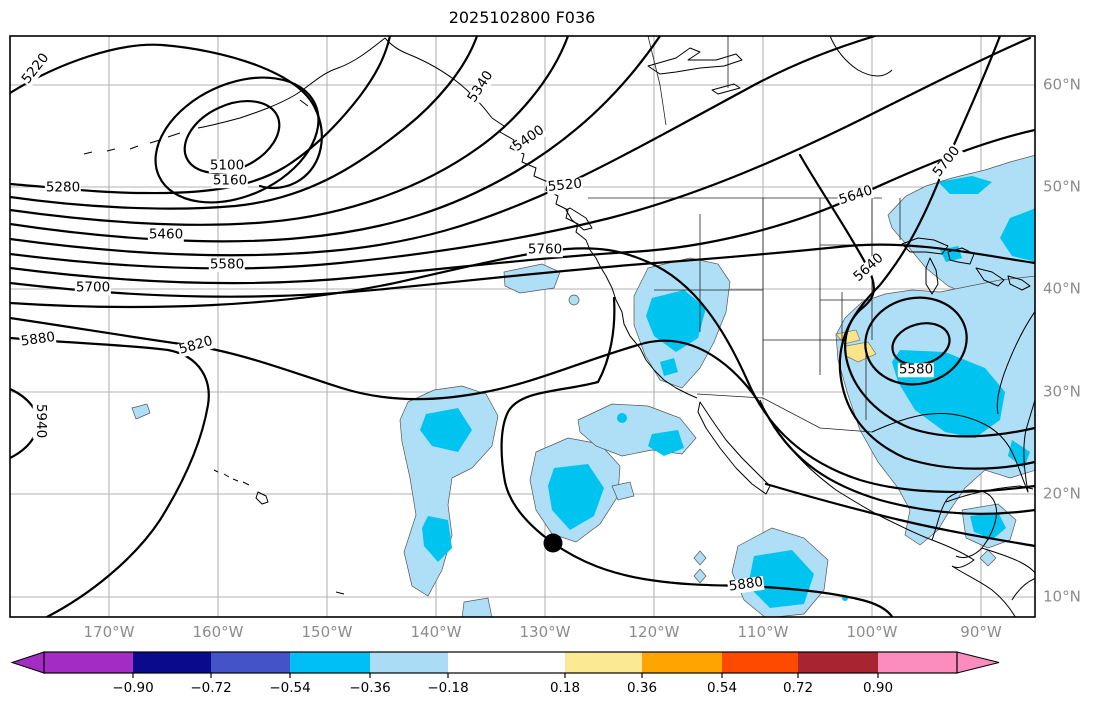 The image size is (1105, 712). What do you see at coordinates (1062, 84) in the screenshot?
I see `y-tick-label: 60°N` at bounding box center [1062, 84].